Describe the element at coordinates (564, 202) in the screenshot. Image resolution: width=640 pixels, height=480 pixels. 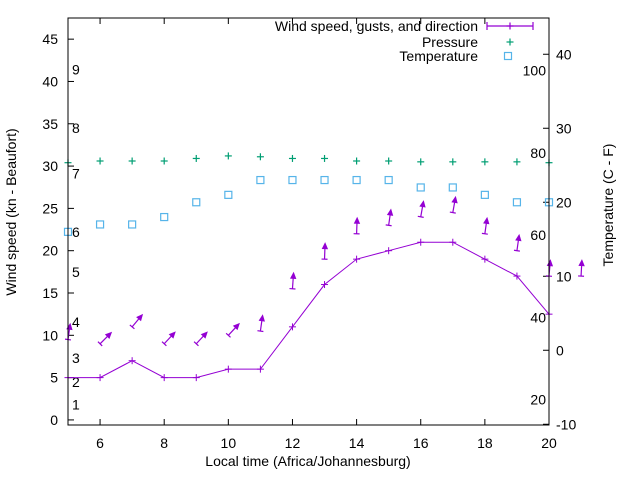
I see `y2-tick-label: 20` at that location.